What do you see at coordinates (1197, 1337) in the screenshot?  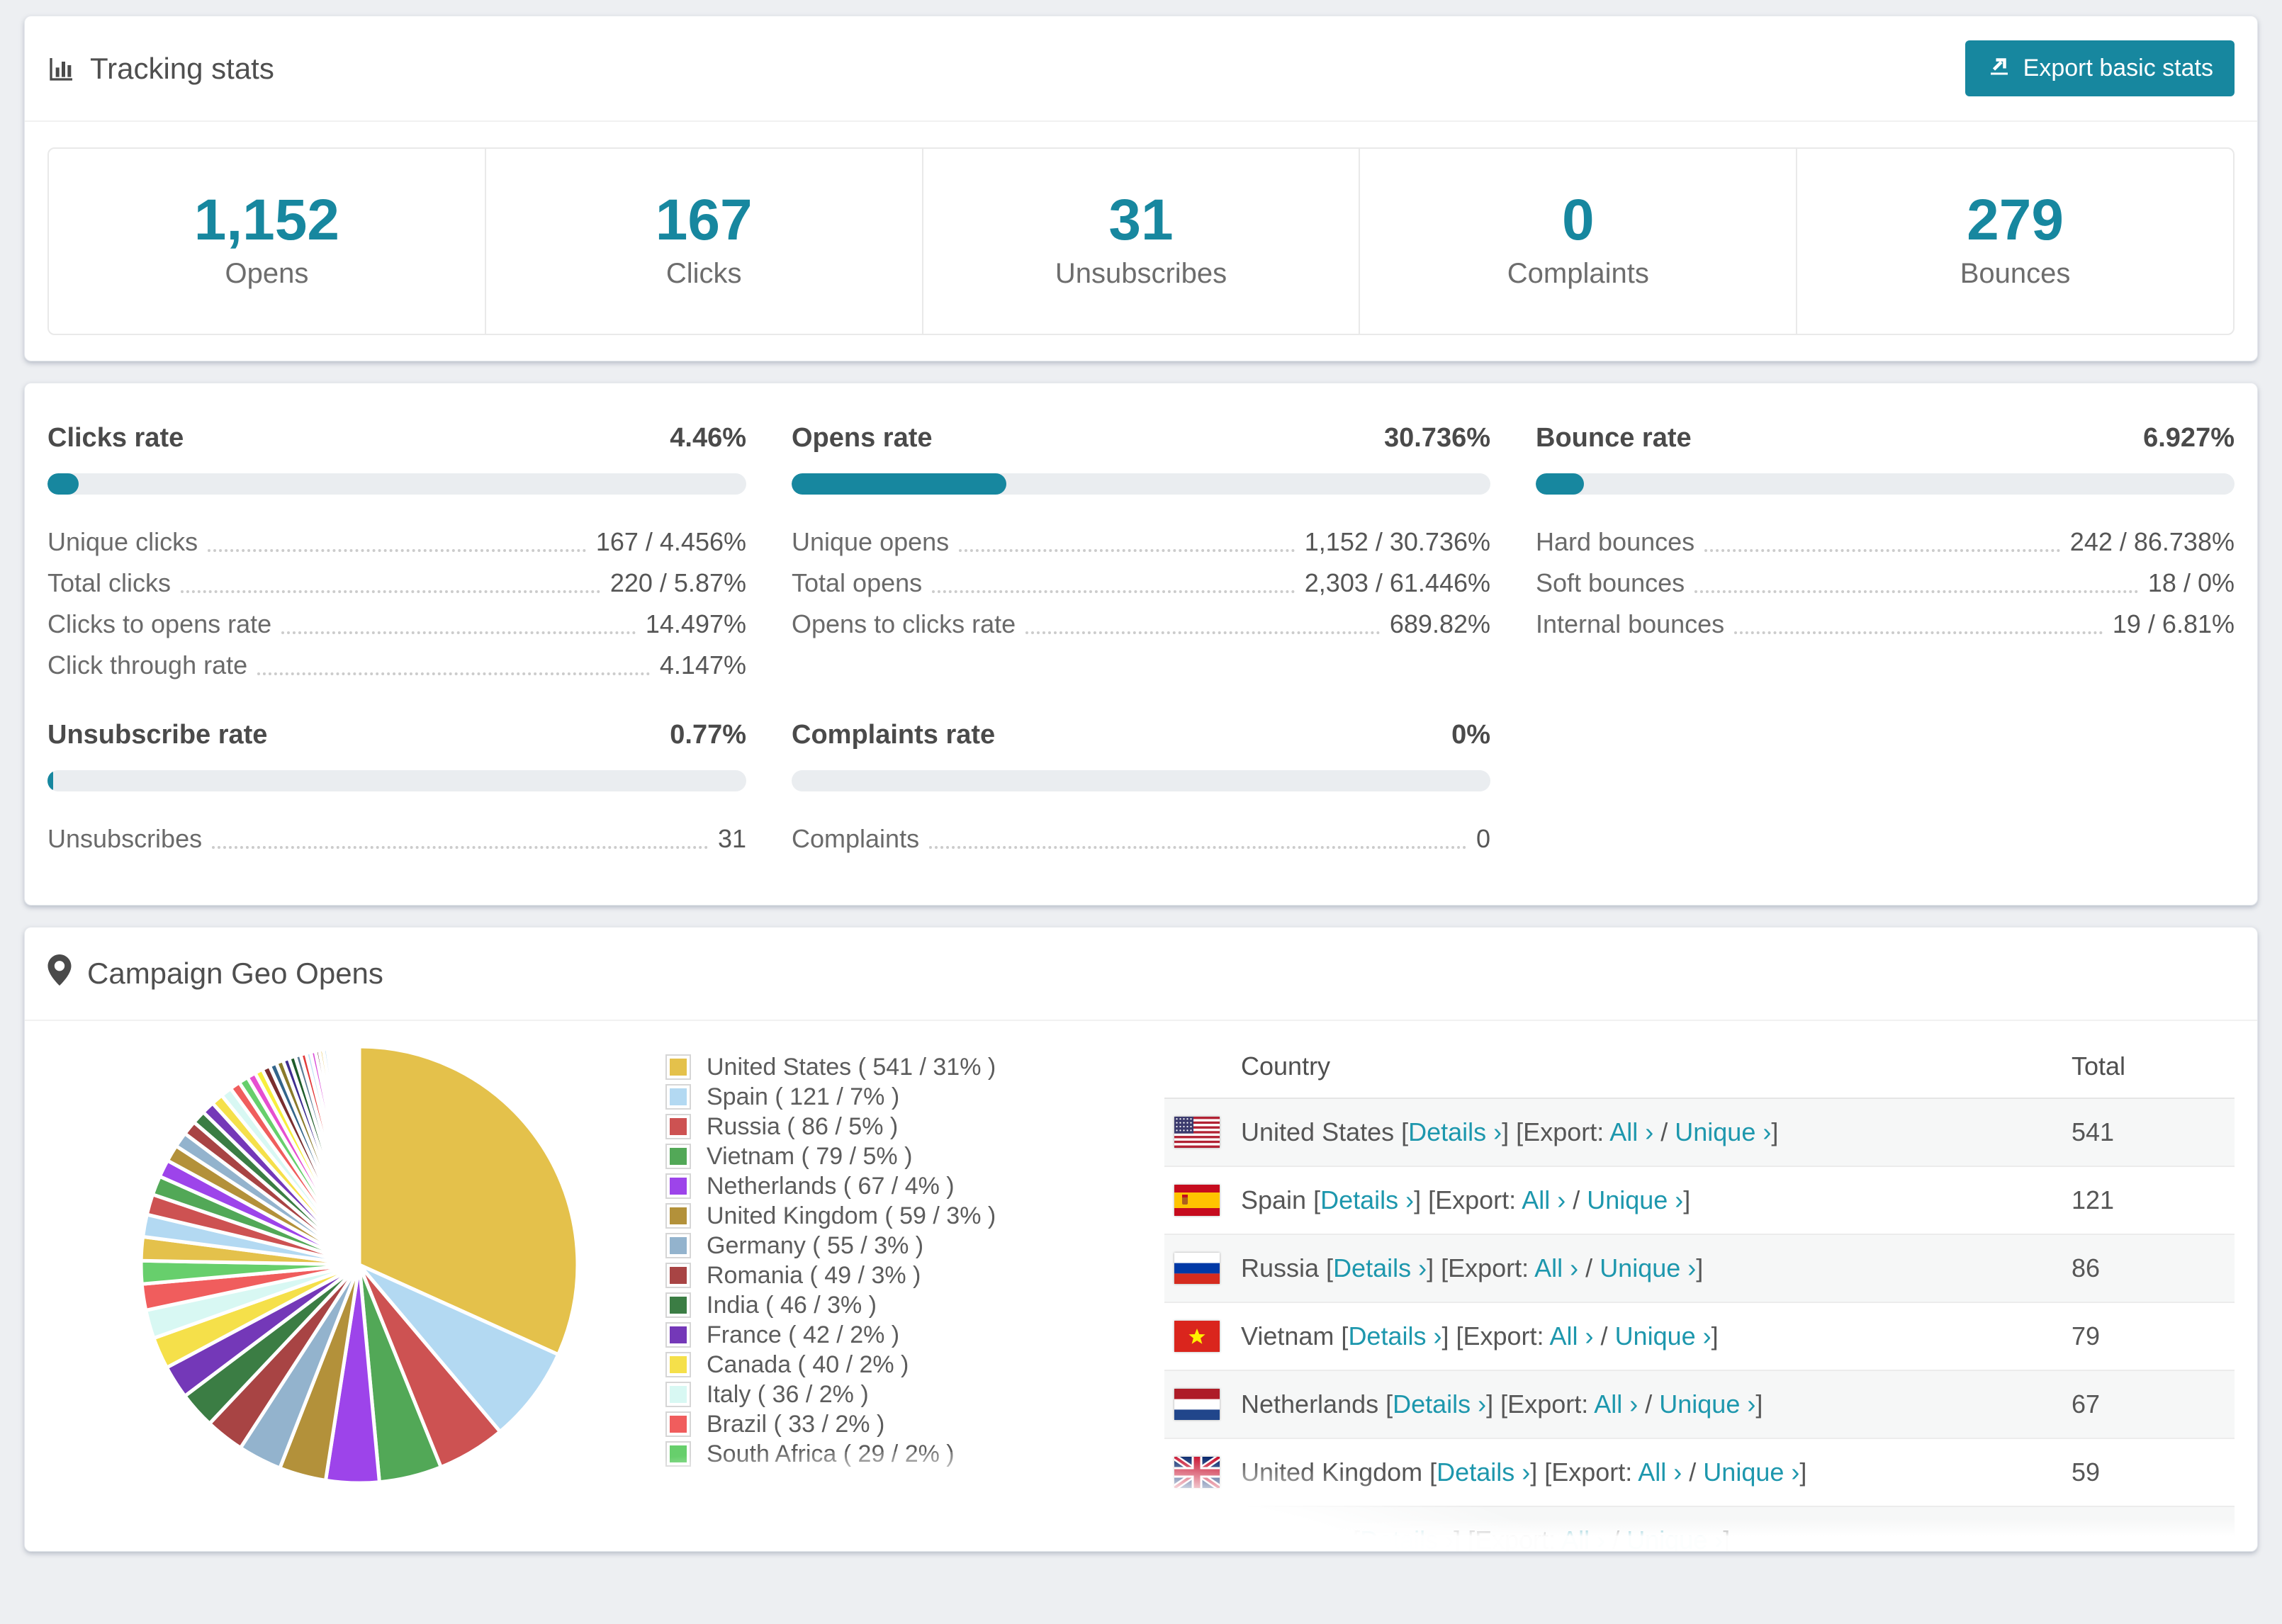 I see `flag-vn-icon` at bounding box center [1197, 1337].